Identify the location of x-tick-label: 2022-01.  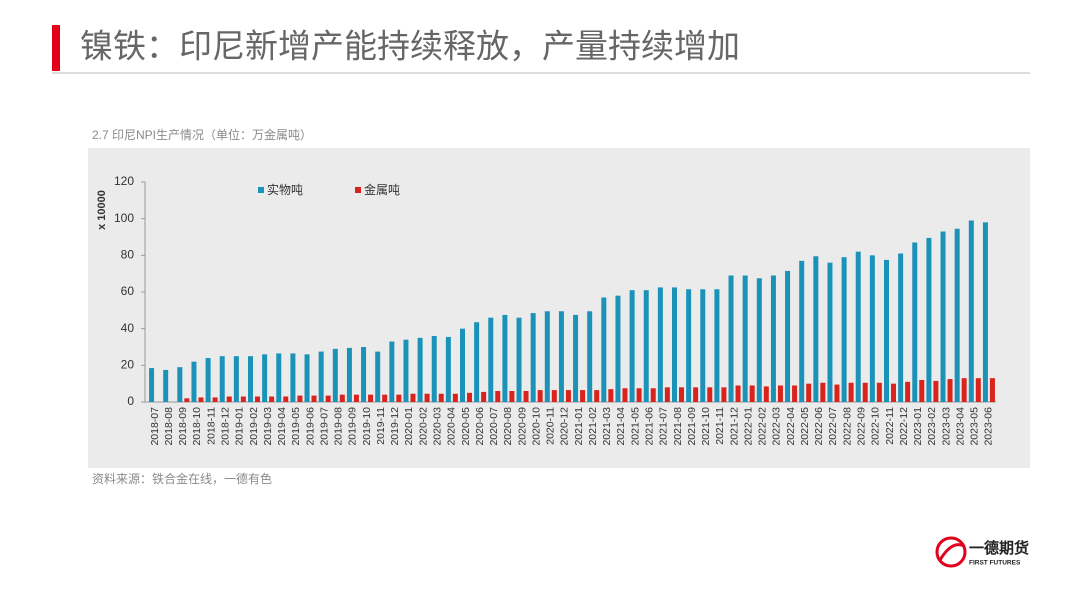
(748, 426).